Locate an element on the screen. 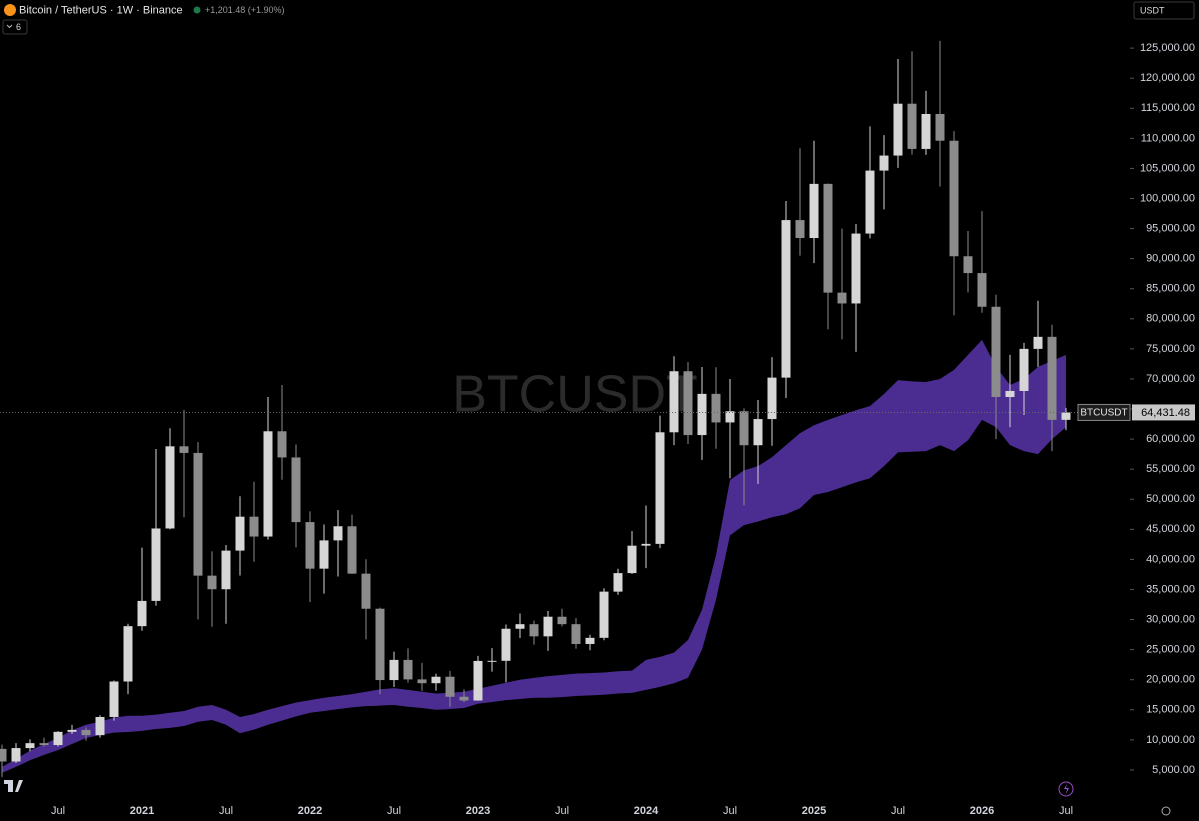 The image size is (1199, 821). y-tick-label: 50,000.00 is located at coordinates (1170, 499).